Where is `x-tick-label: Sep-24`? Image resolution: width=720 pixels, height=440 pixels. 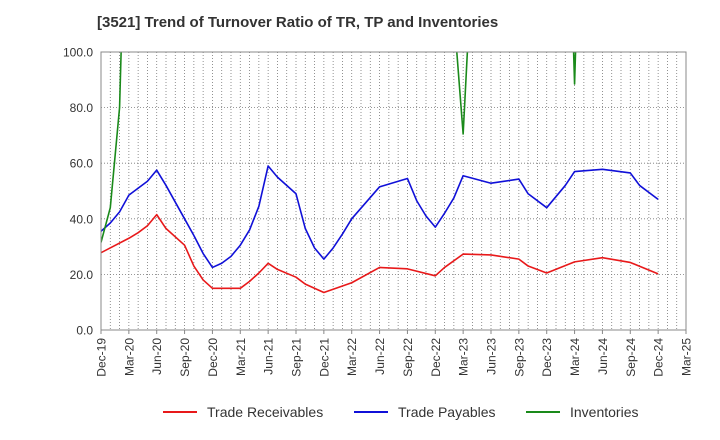
x-tick-label: Sep-24 is located at coordinates (631, 357).